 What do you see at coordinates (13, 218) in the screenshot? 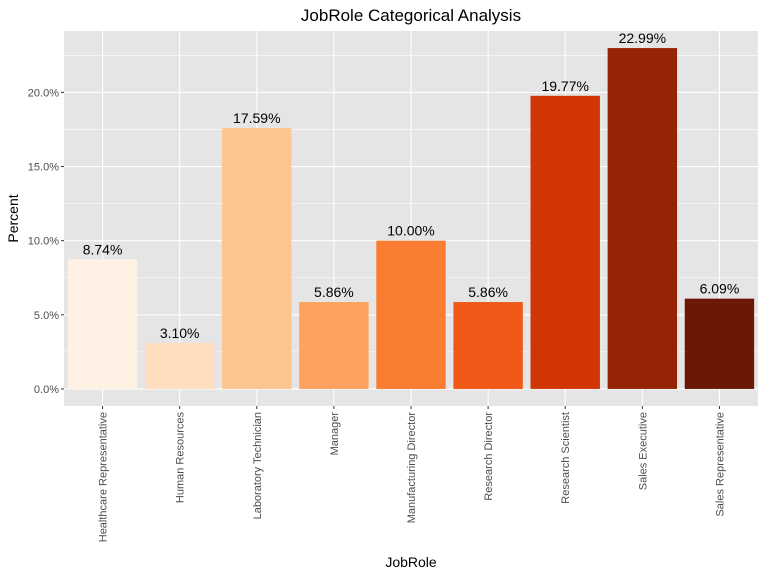
I see `y-axis-title: Percent` at bounding box center [13, 218].